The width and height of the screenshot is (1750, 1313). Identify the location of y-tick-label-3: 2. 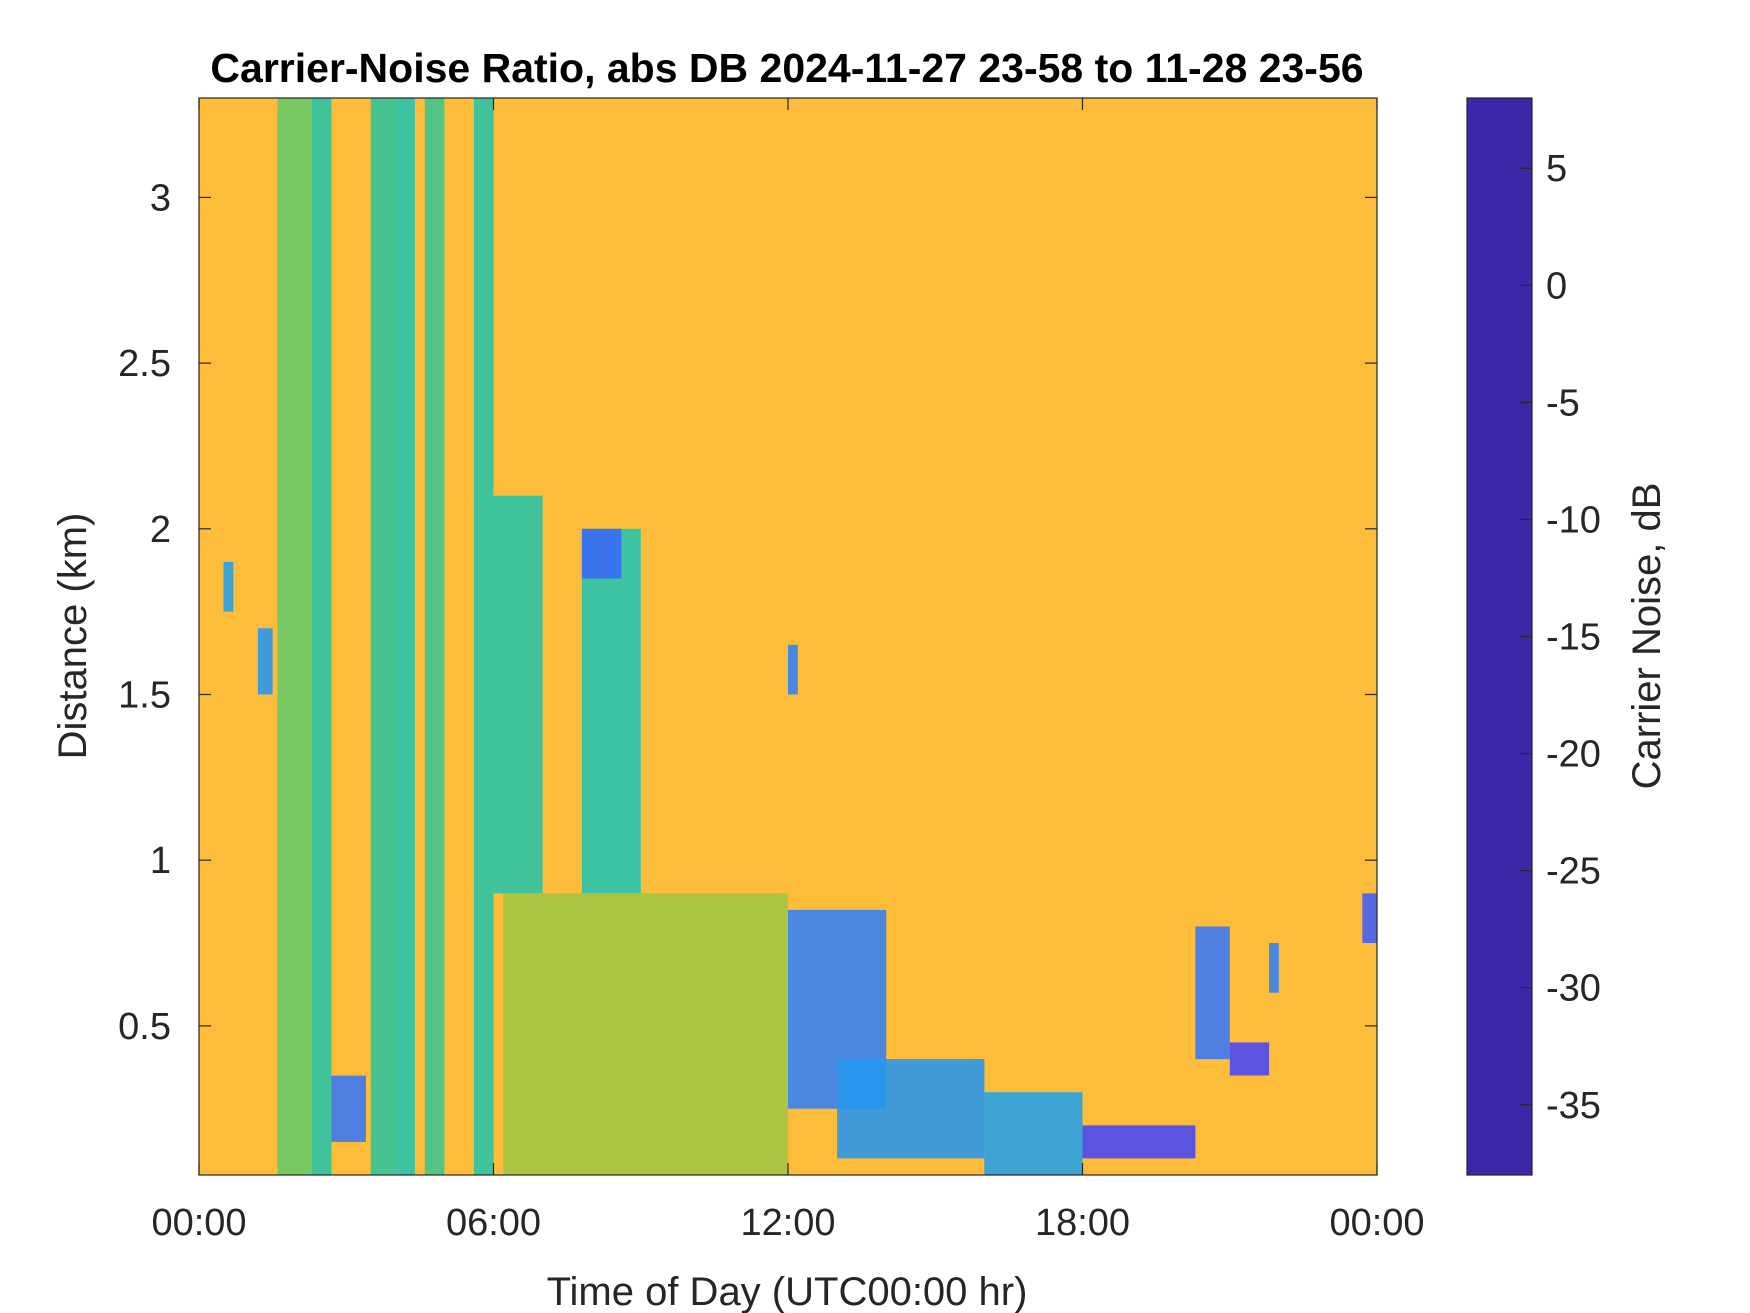
(160, 530).